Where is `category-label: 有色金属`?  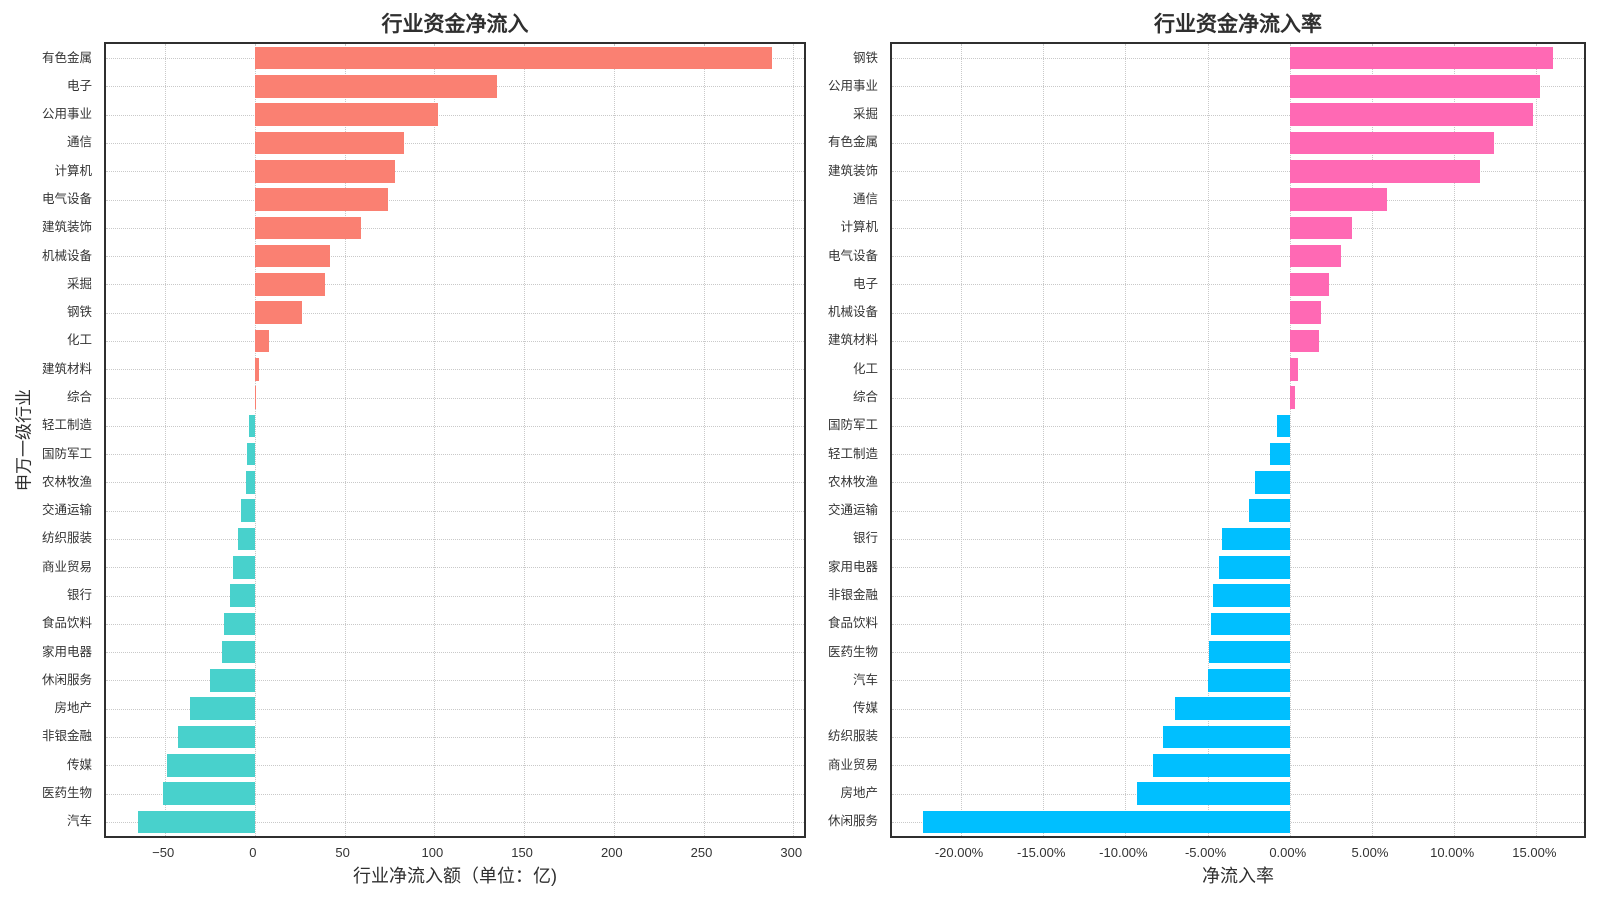 category-label: 有色金属 is located at coordinates (852, 142).